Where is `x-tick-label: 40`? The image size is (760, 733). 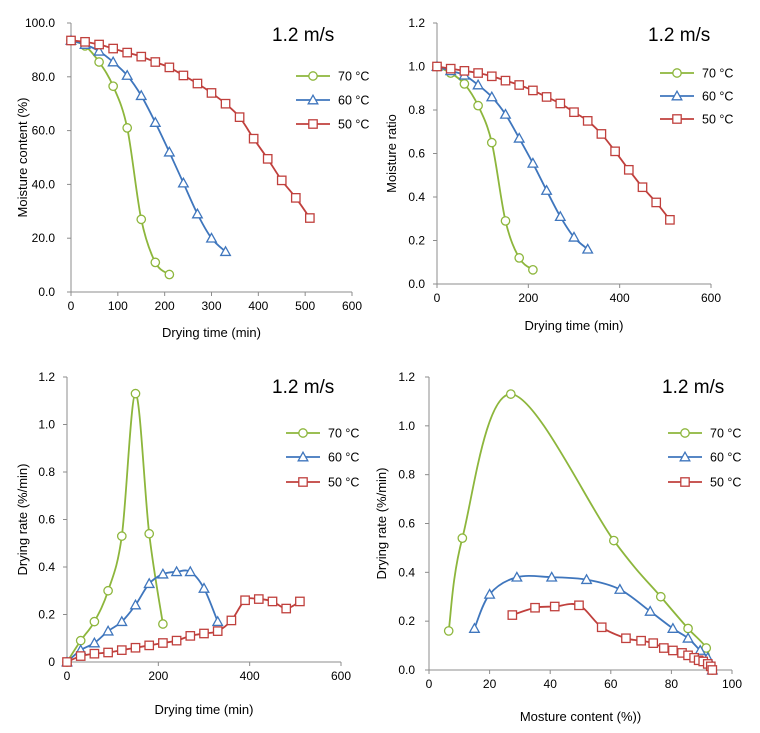
x-tick-label: 40 is located at coordinates (551, 684).